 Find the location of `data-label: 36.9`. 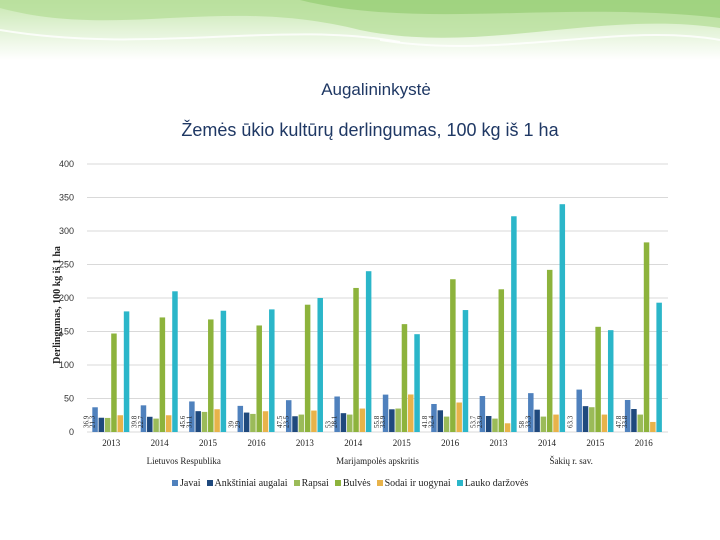

data-label: 36.9 is located at coordinates (86, 421).